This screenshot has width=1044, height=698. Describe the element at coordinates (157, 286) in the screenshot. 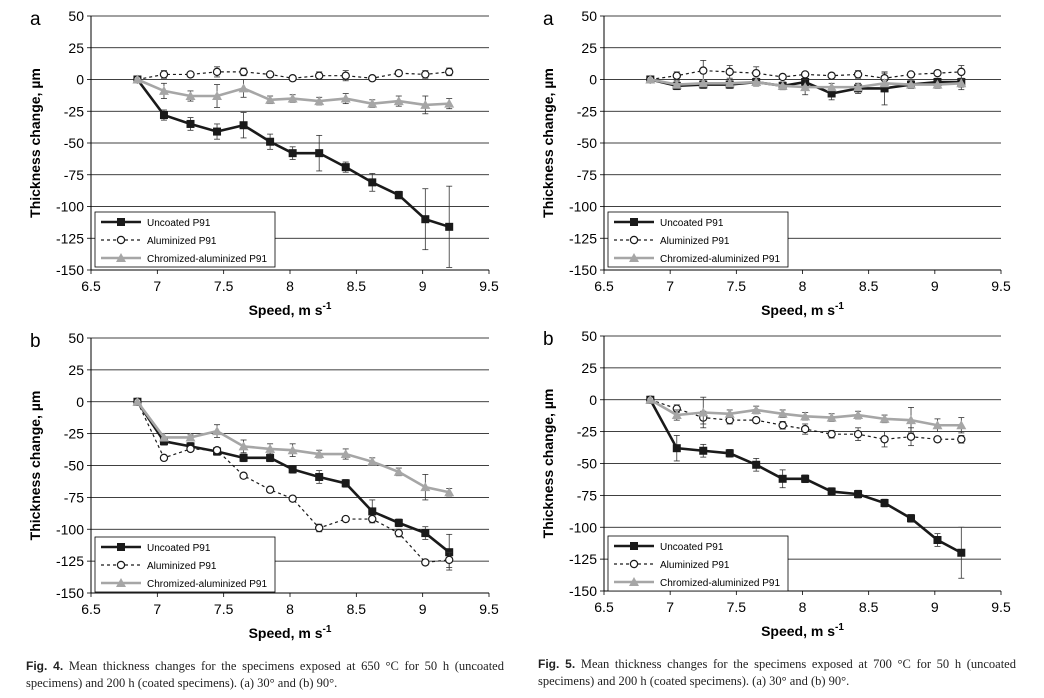

I see `x-tick-label: 7` at that location.